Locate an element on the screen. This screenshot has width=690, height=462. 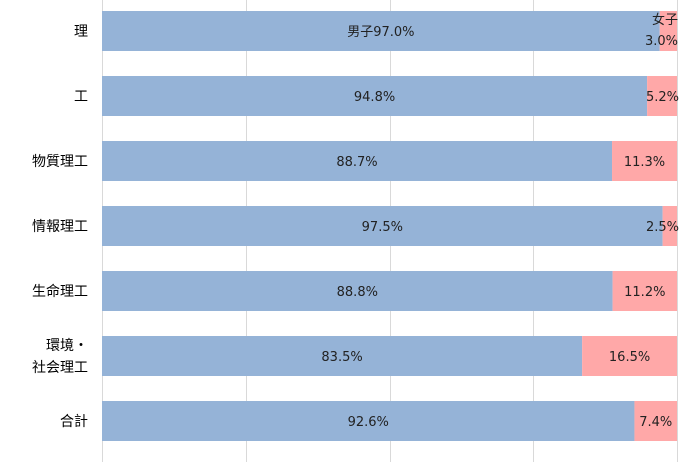
data-label: 88.8% is located at coordinates (357, 292).